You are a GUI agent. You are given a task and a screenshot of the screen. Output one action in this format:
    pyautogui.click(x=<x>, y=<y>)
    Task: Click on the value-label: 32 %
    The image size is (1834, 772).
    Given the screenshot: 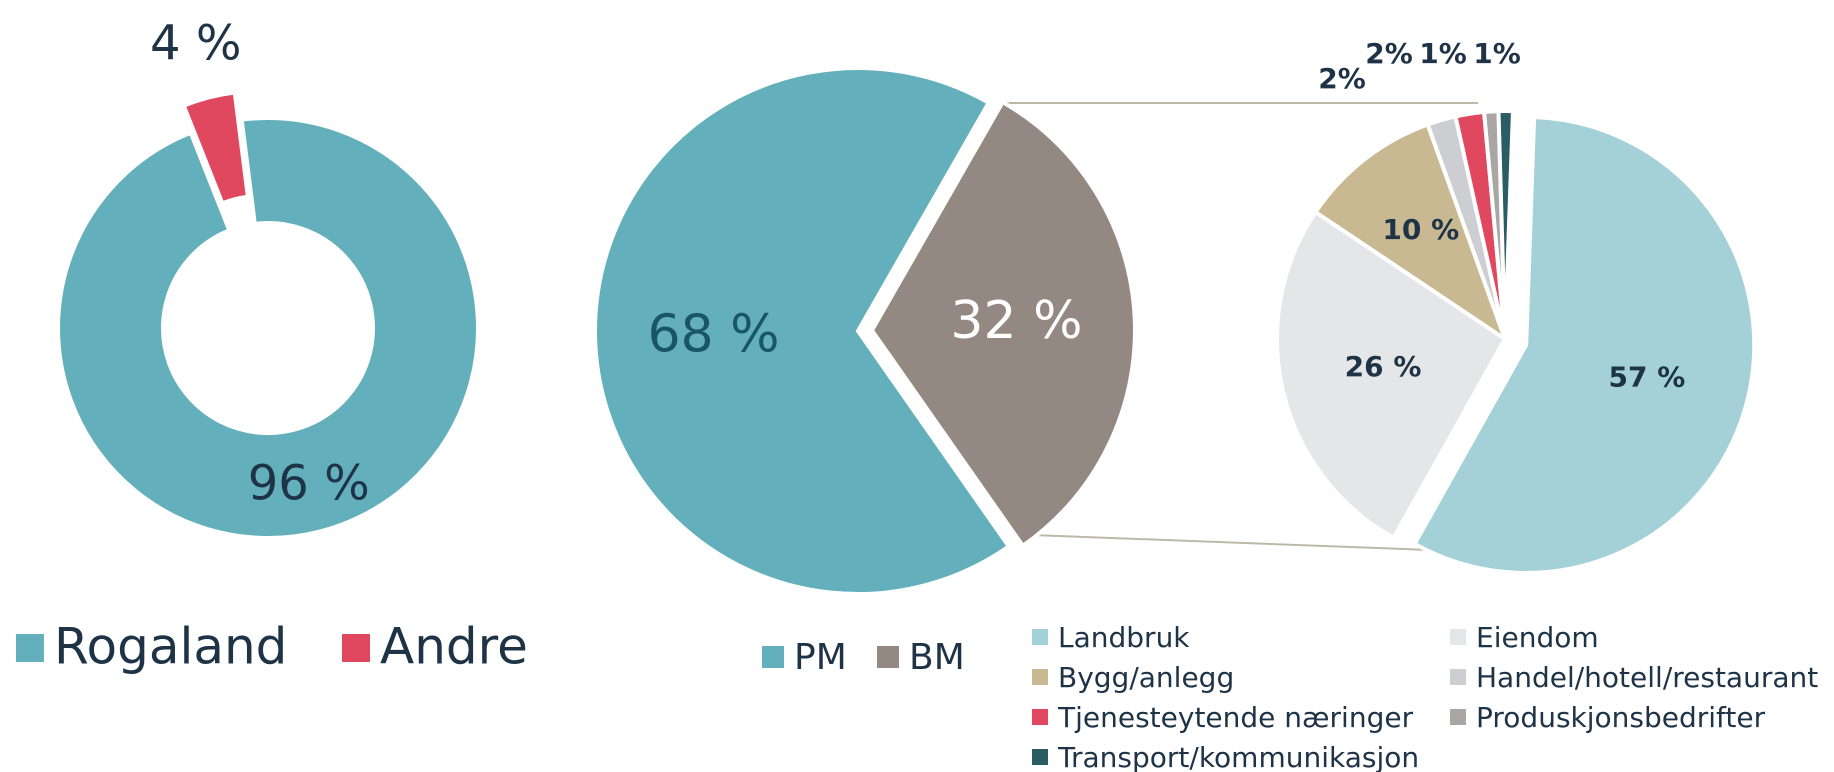 What is the action you would take?
    pyautogui.click(x=1016, y=321)
    